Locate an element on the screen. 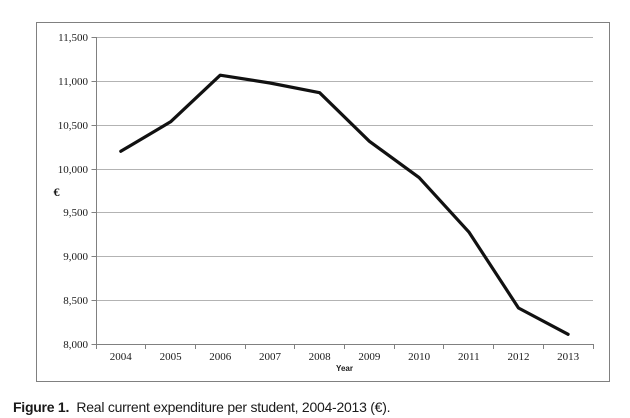 Image resolution: width=630 pixels, height=418 pixels. svg-text: 10,500 is located at coordinates (73, 126).